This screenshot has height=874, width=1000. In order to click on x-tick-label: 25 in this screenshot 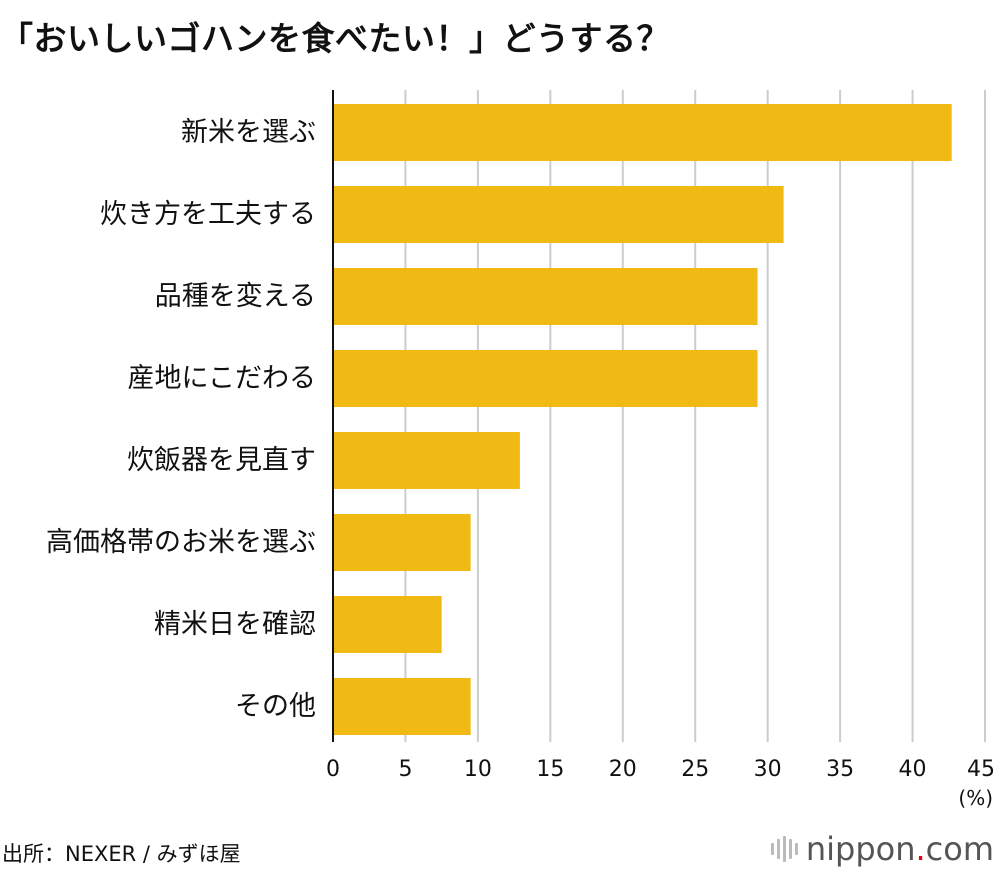, I will do `click(695, 769)`.